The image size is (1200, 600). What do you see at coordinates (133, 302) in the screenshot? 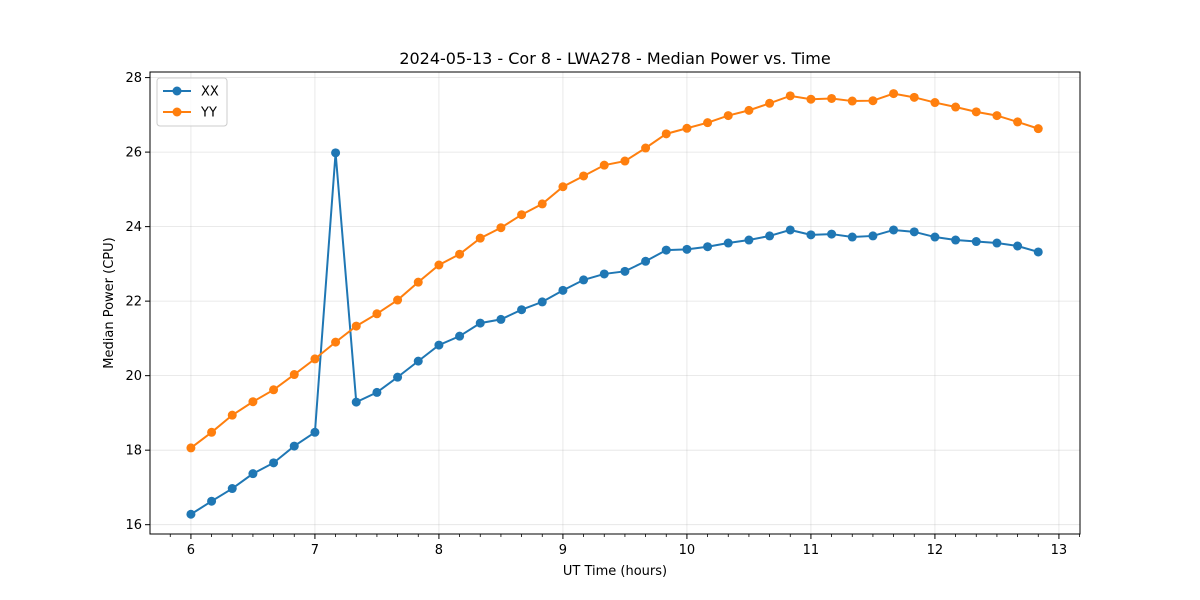
I see `y-tick-label: 22` at bounding box center [133, 302].